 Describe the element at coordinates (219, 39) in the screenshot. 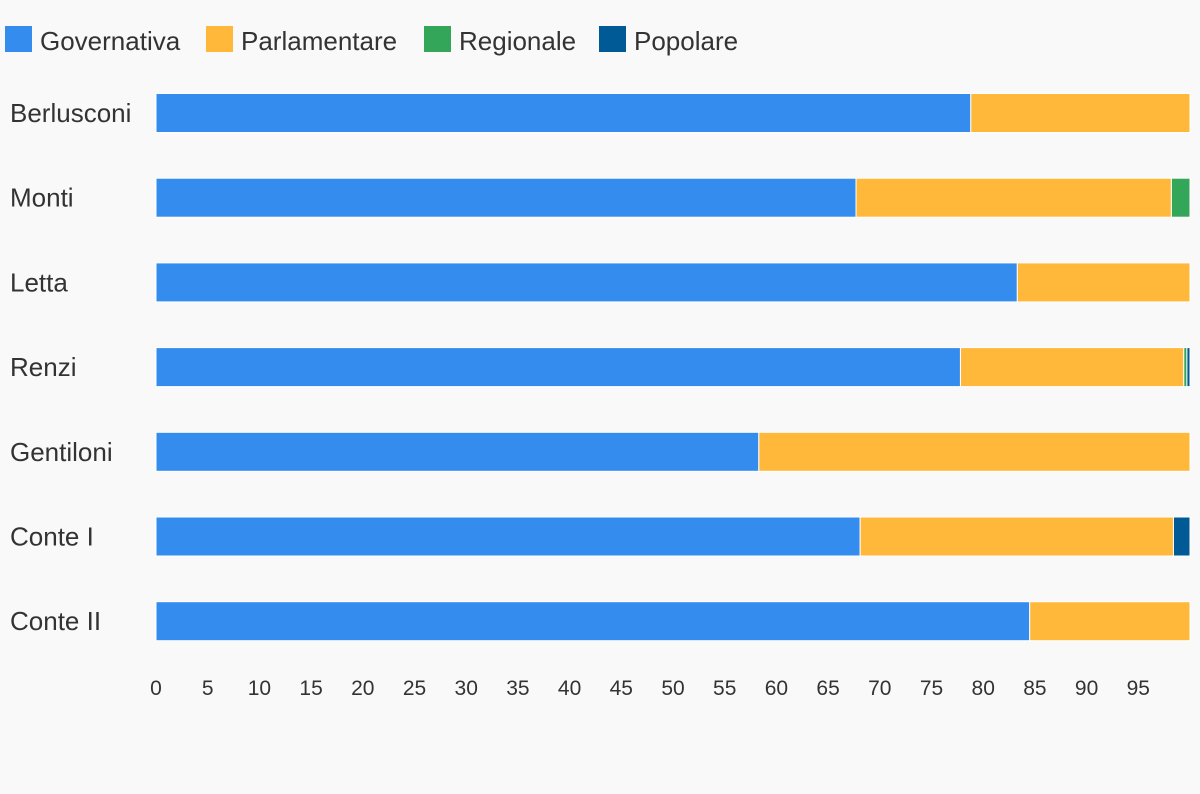

I see `legend-swatch-parlamentare` at that location.